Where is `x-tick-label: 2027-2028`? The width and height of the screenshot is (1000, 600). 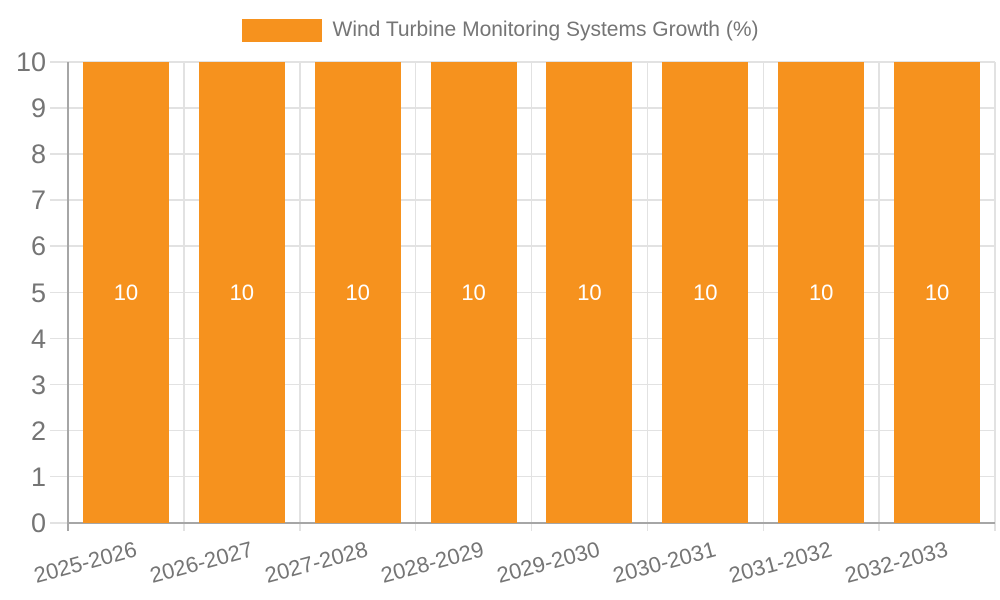
x-tick-label: 2027-2028 is located at coordinates (316, 562).